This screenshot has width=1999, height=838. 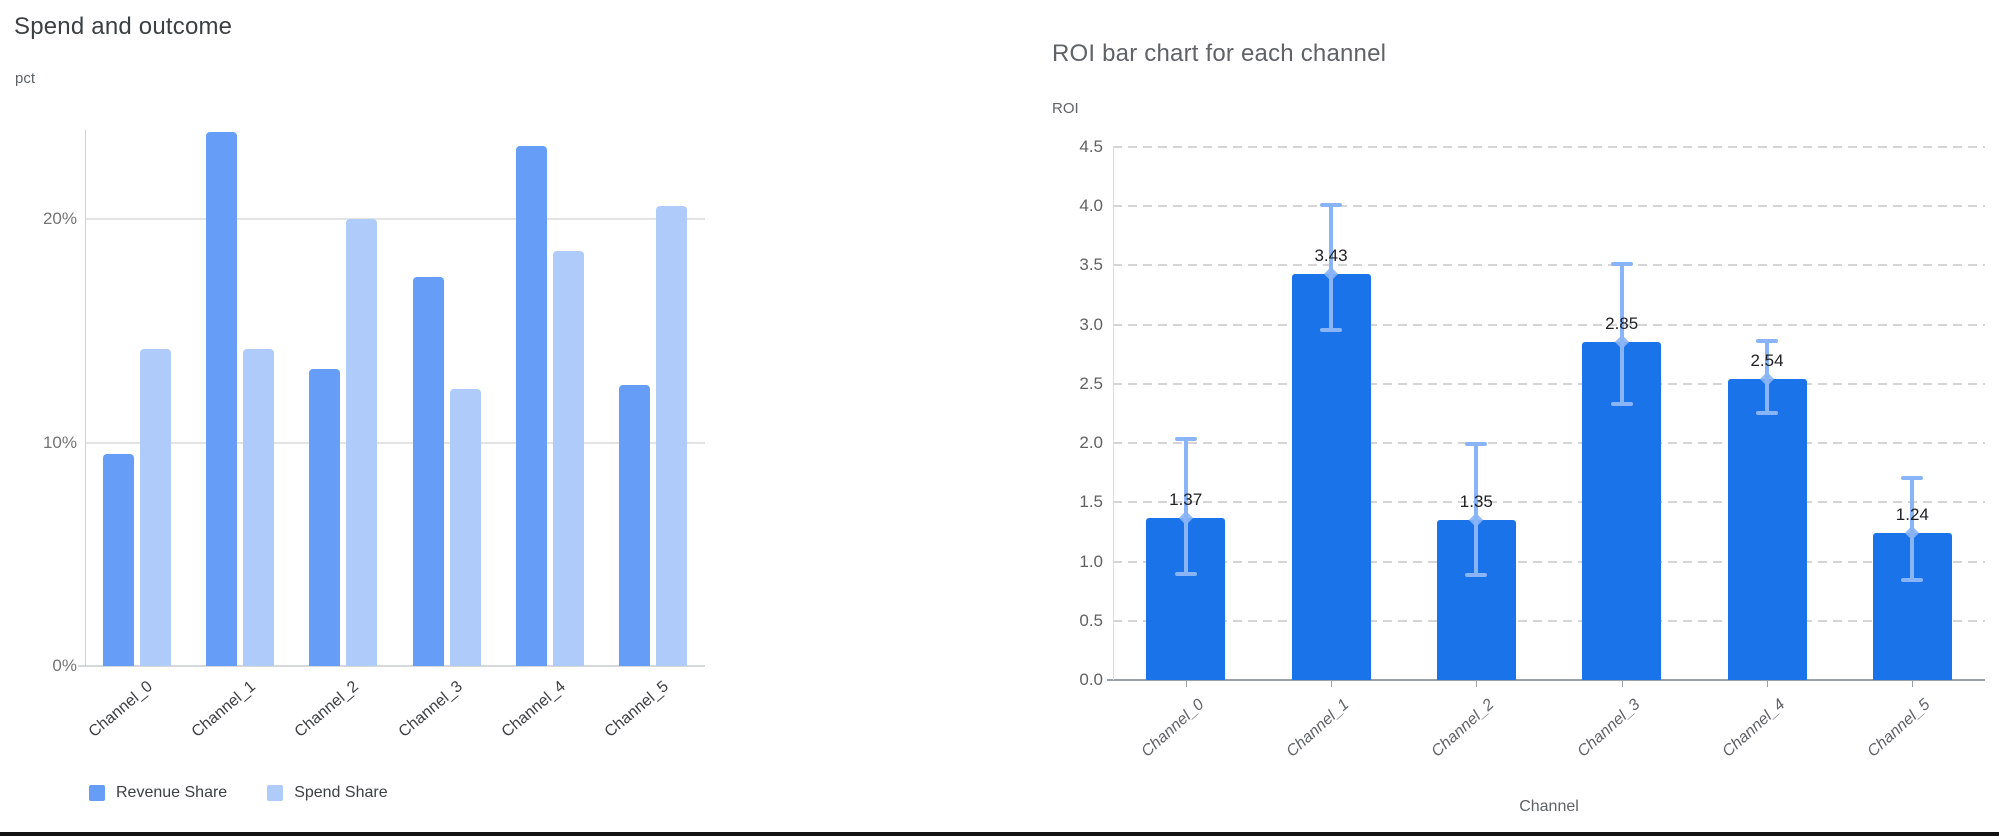 I want to click on right-y-tick-label: 2.0, so click(x=1091, y=443).